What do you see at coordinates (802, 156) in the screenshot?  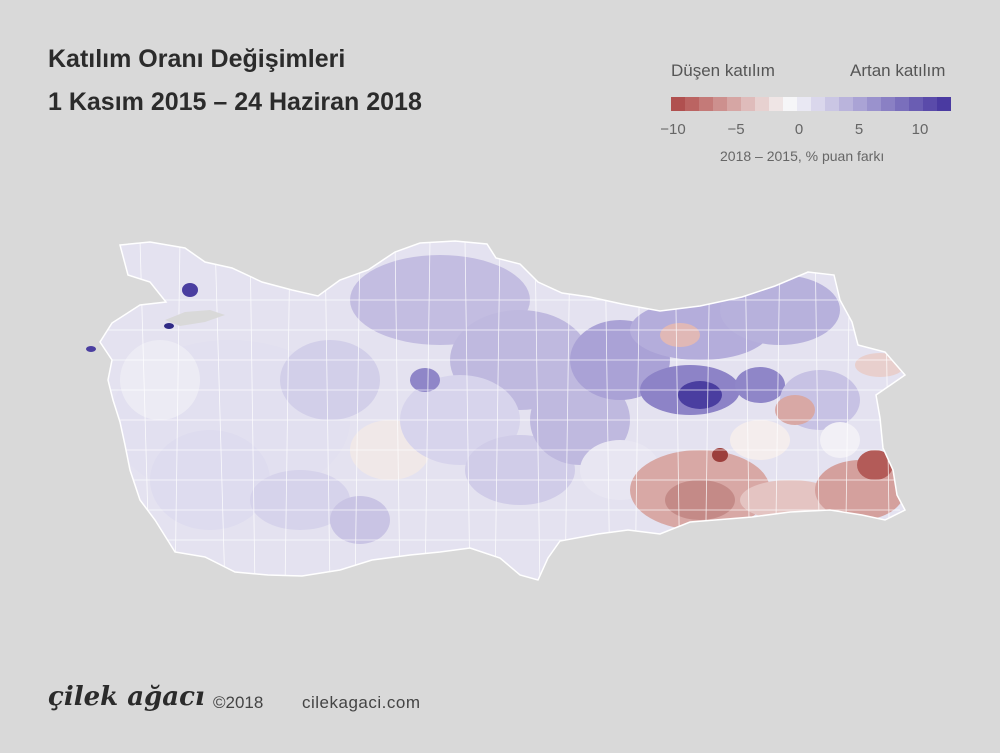 I see `legend-caption: 2018 – 2015, % puan farkı` at bounding box center [802, 156].